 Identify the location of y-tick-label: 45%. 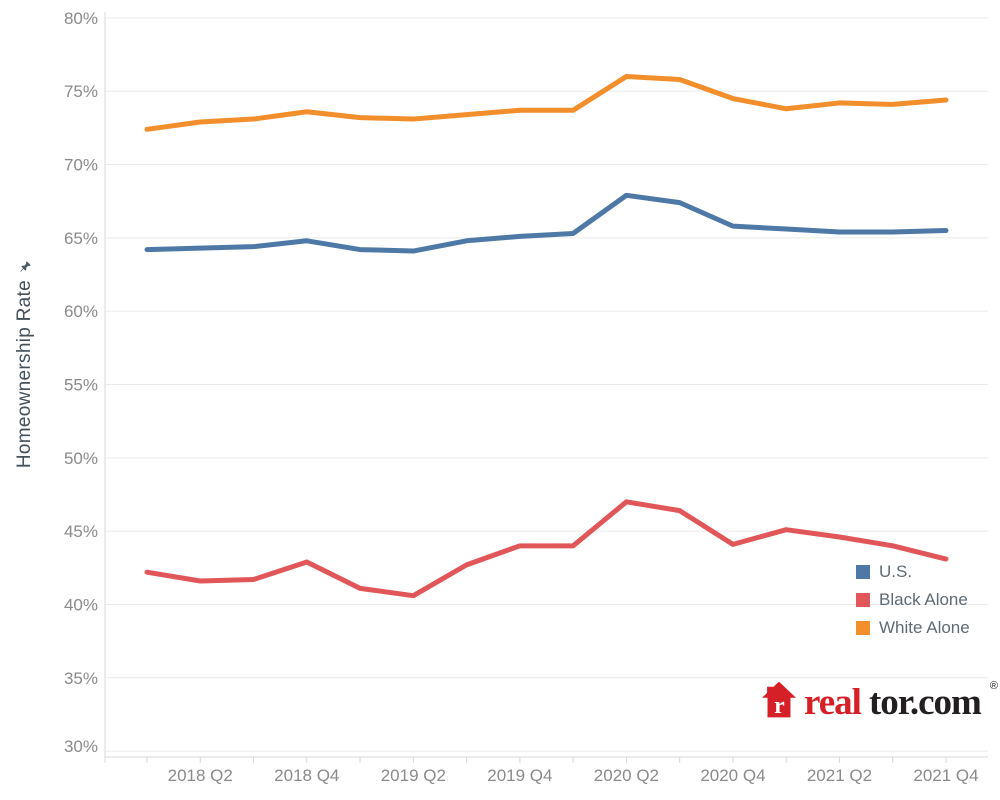
(81, 531).